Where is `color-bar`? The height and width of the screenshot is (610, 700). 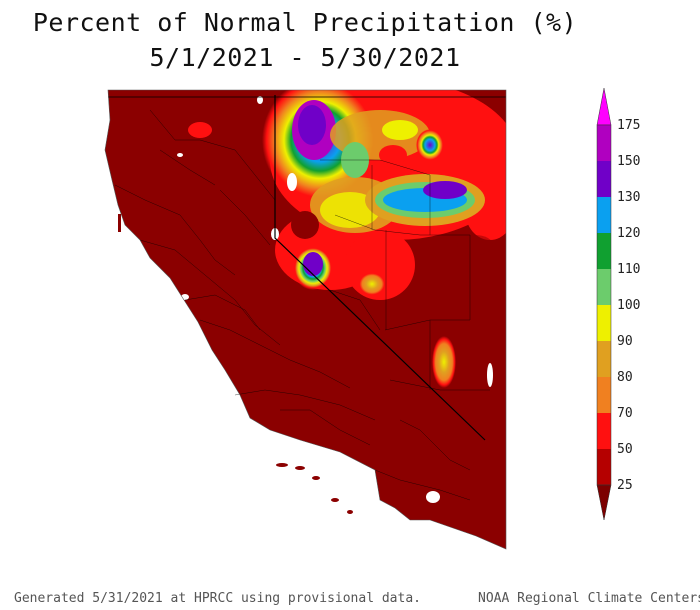 color-bar is located at coordinates (604, 304).